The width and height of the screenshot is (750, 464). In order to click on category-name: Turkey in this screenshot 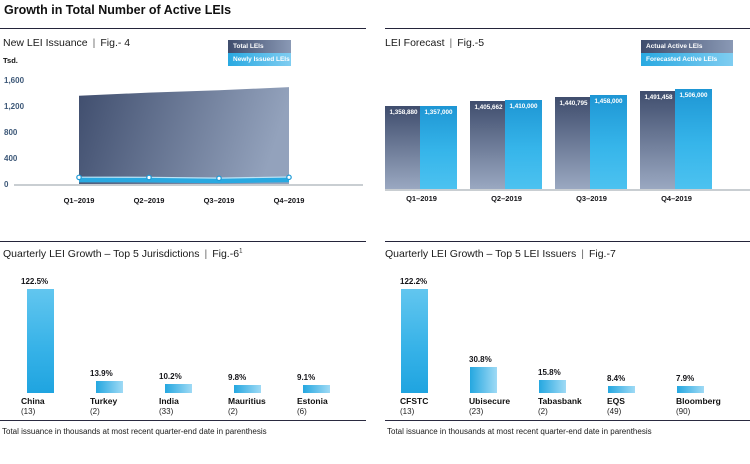, I will do `click(104, 401)`.